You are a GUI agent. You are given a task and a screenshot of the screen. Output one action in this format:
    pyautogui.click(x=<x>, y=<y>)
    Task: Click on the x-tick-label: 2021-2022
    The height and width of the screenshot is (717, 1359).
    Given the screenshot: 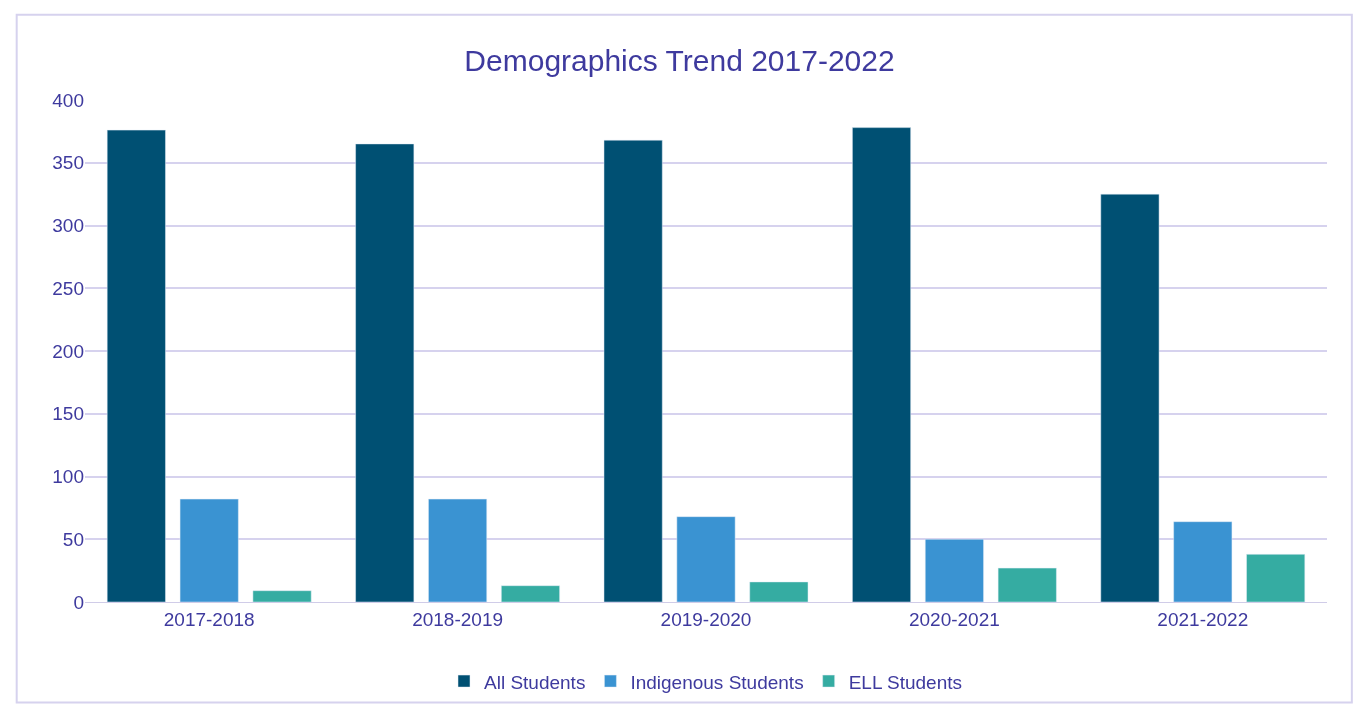 What is the action you would take?
    pyautogui.click(x=1203, y=619)
    